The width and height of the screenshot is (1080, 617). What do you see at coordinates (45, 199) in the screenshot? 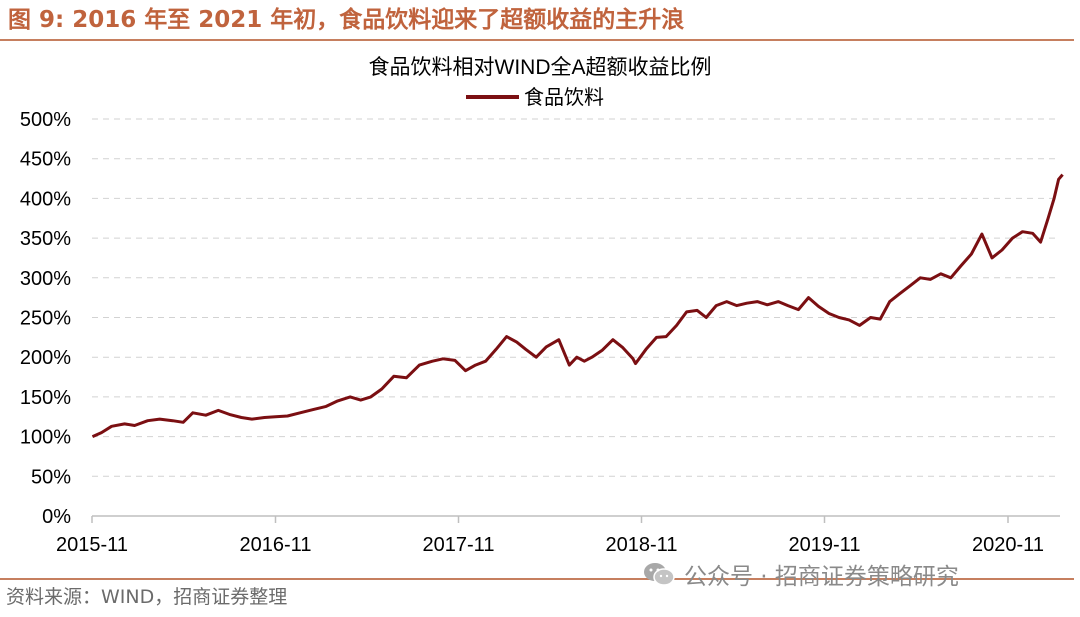
I see `y-tick-label: 400%` at bounding box center [45, 199].